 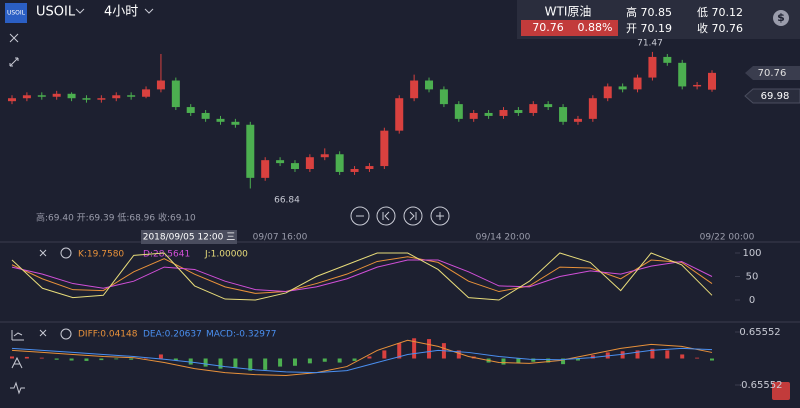 What do you see at coordinates (17, 362) in the screenshot?
I see `draw-icon` at bounding box center [17, 362].